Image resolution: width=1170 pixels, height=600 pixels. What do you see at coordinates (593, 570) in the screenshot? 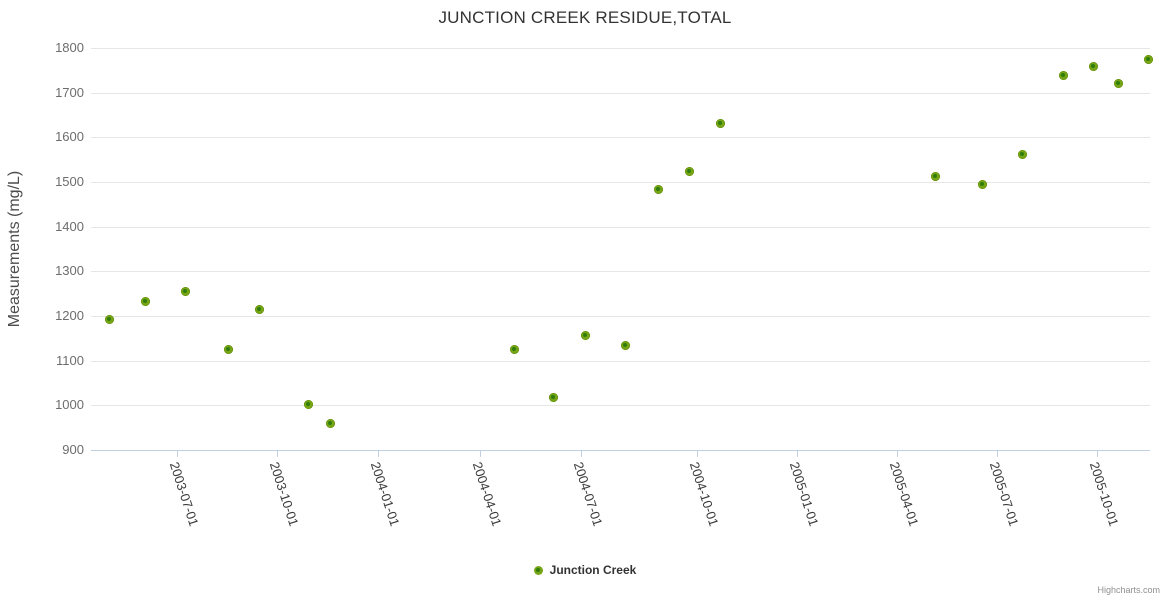
I see `legend-item-label: Junction Creek` at bounding box center [593, 570].